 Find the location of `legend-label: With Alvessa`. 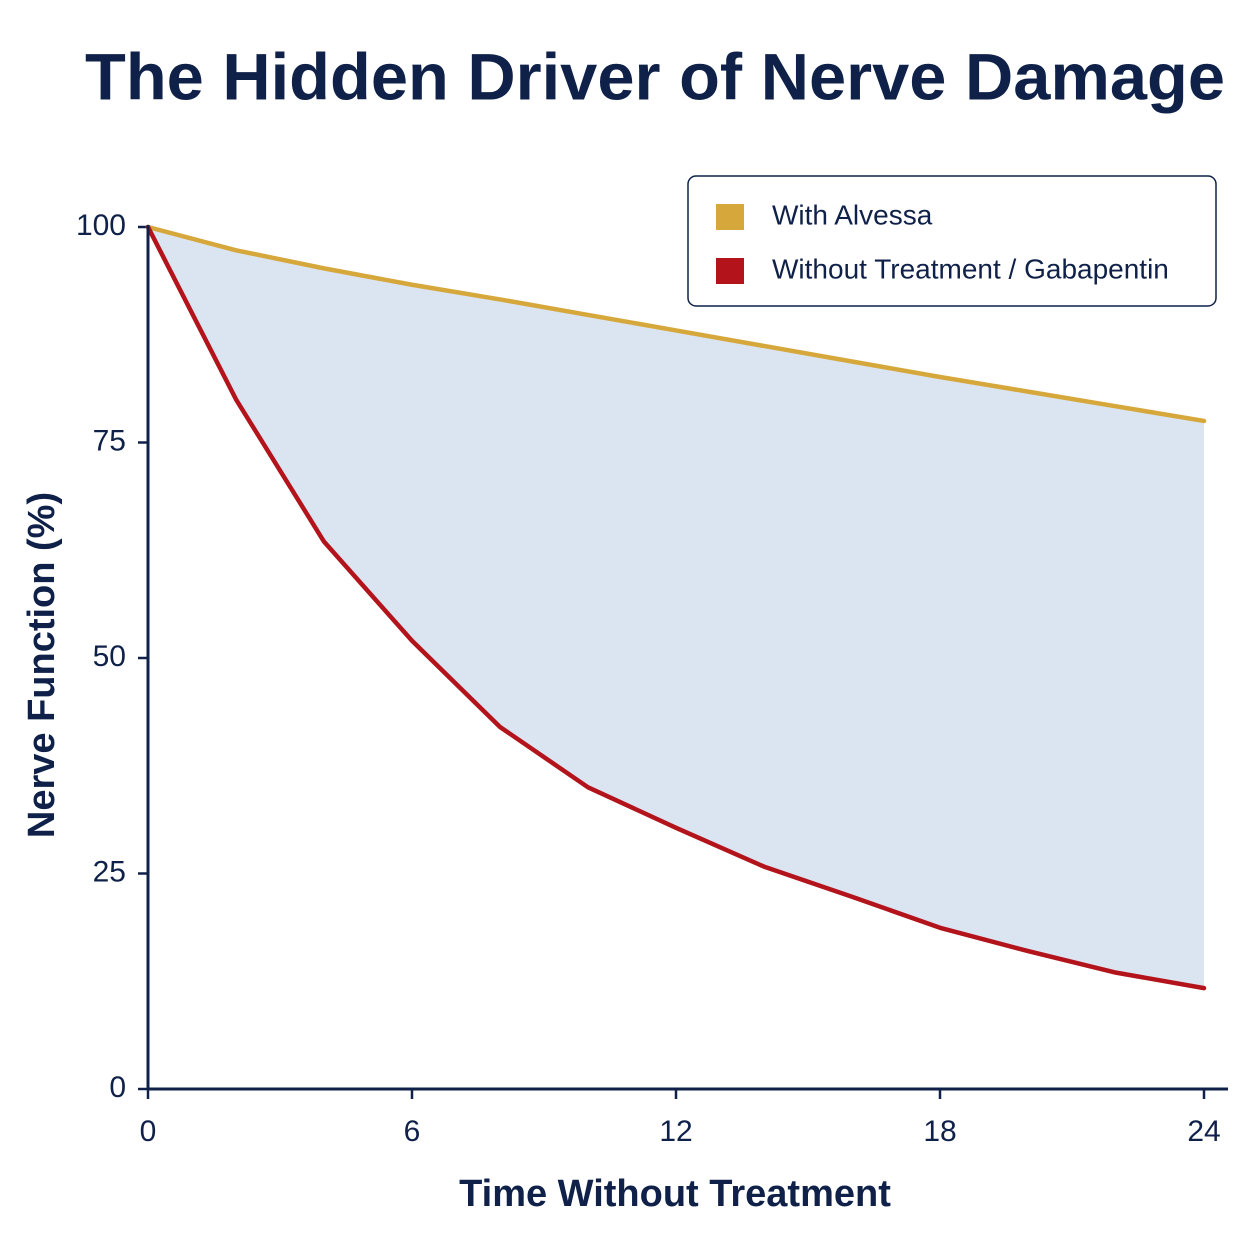

legend-label: With Alvessa is located at coordinates (852, 214).